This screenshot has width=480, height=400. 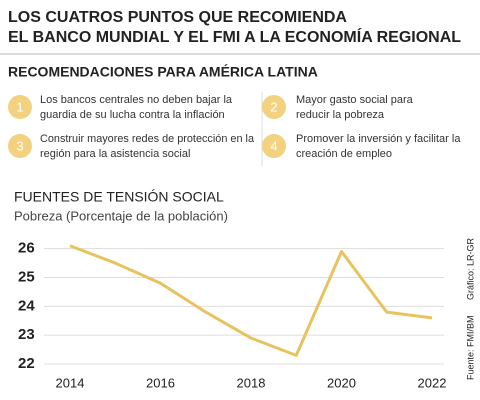 What do you see at coordinates (355, 100) in the screenshot?
I see `recommendation-text: Mayor gasto social para` at bounding box center [355, 100].